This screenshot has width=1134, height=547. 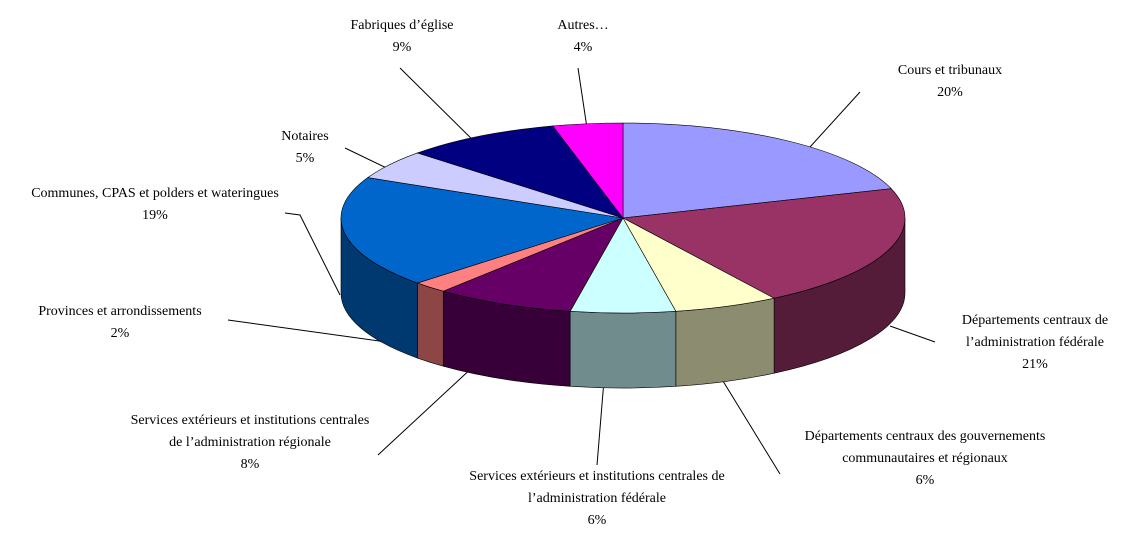 What do you see at coordinates (583, 37) in the screenshot?
I see `slice-label: Autres… 4%` at bounding box center [583, 37].